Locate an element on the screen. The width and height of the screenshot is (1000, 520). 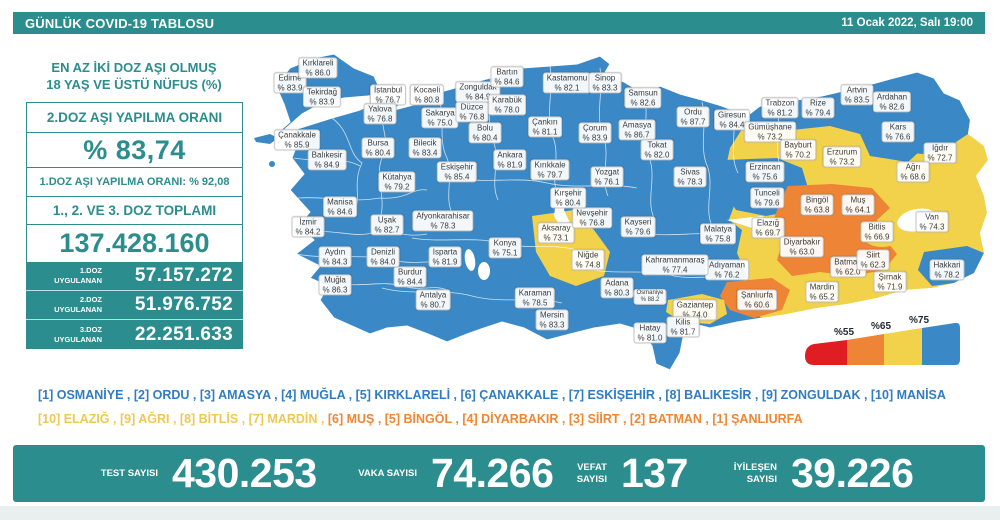
province-value: % 80.8 is located at coordinates (427, 99).